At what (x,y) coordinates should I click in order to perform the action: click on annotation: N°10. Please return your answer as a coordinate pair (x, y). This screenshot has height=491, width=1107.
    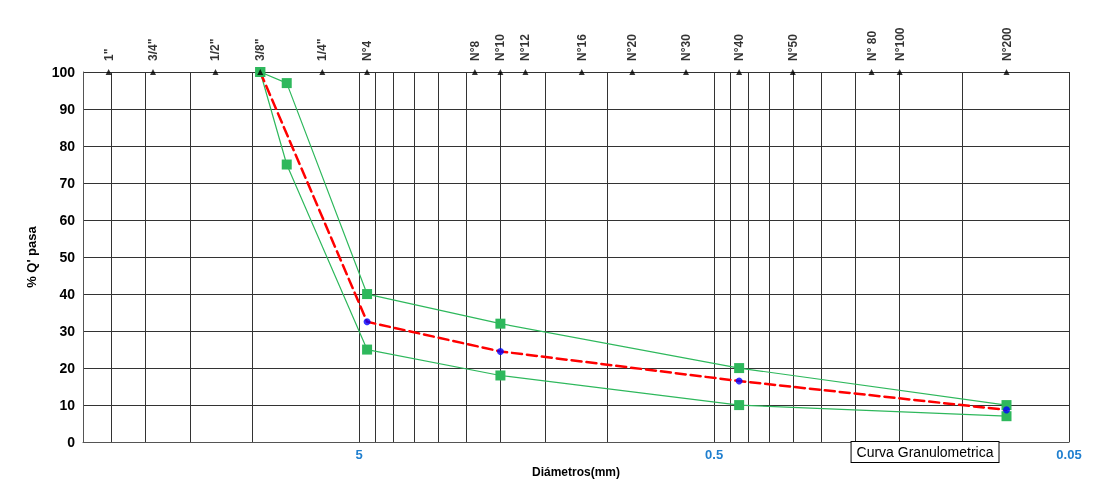
    Looking at the image, I should click on (500, 47).